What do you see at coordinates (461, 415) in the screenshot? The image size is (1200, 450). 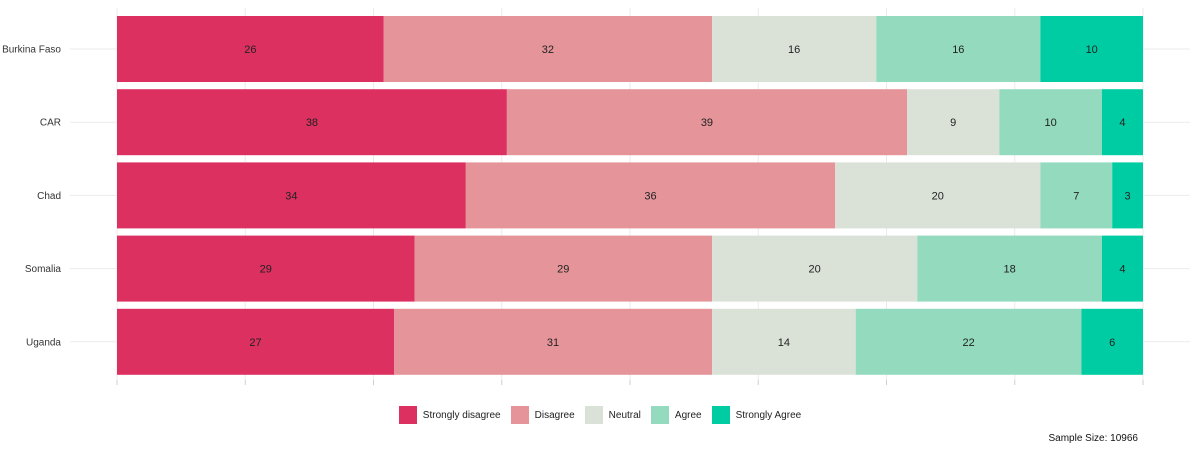 I see `legend-label: Strongly disagree` at bounding box center [461, 415].